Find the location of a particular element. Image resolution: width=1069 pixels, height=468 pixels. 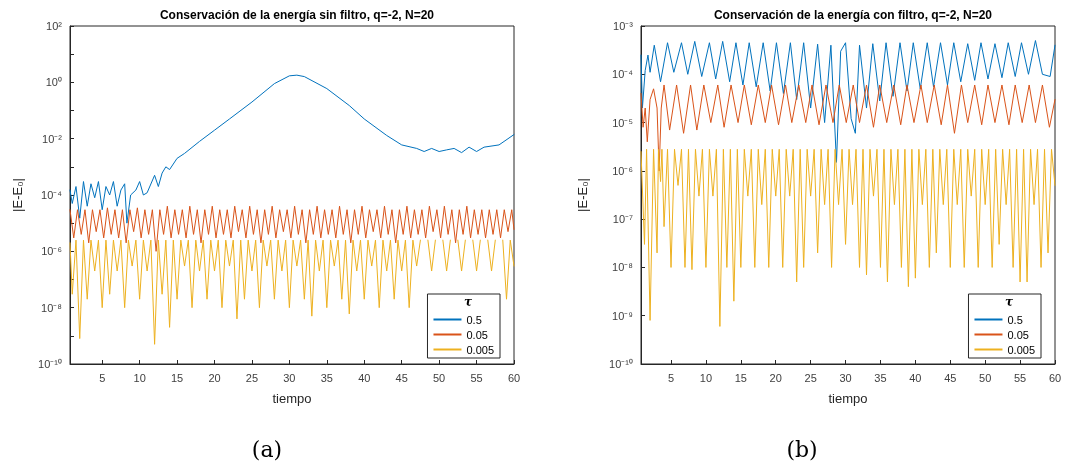

y-tick-label: 10⁻⁹ is located at coordinates (622, 315).